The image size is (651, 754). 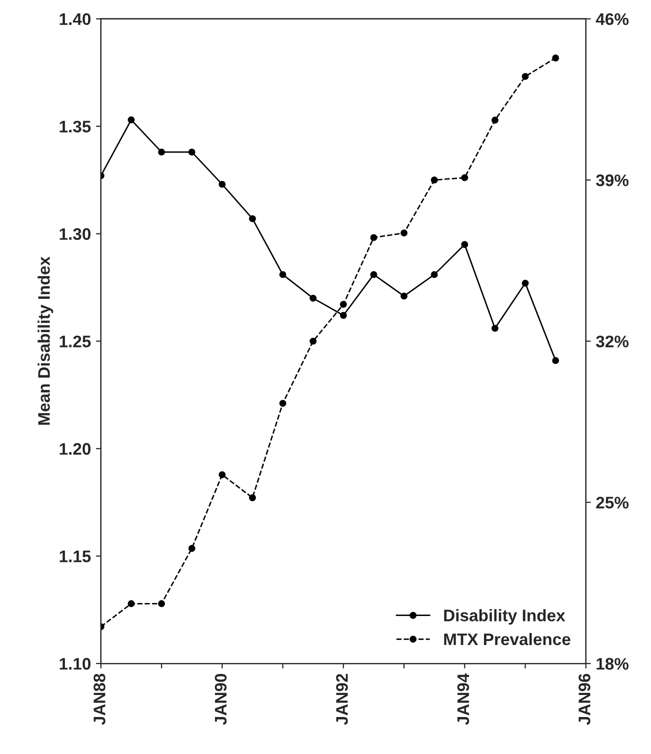 I want to click on x-tick-label: JAN96, so click(x=584, y=699).